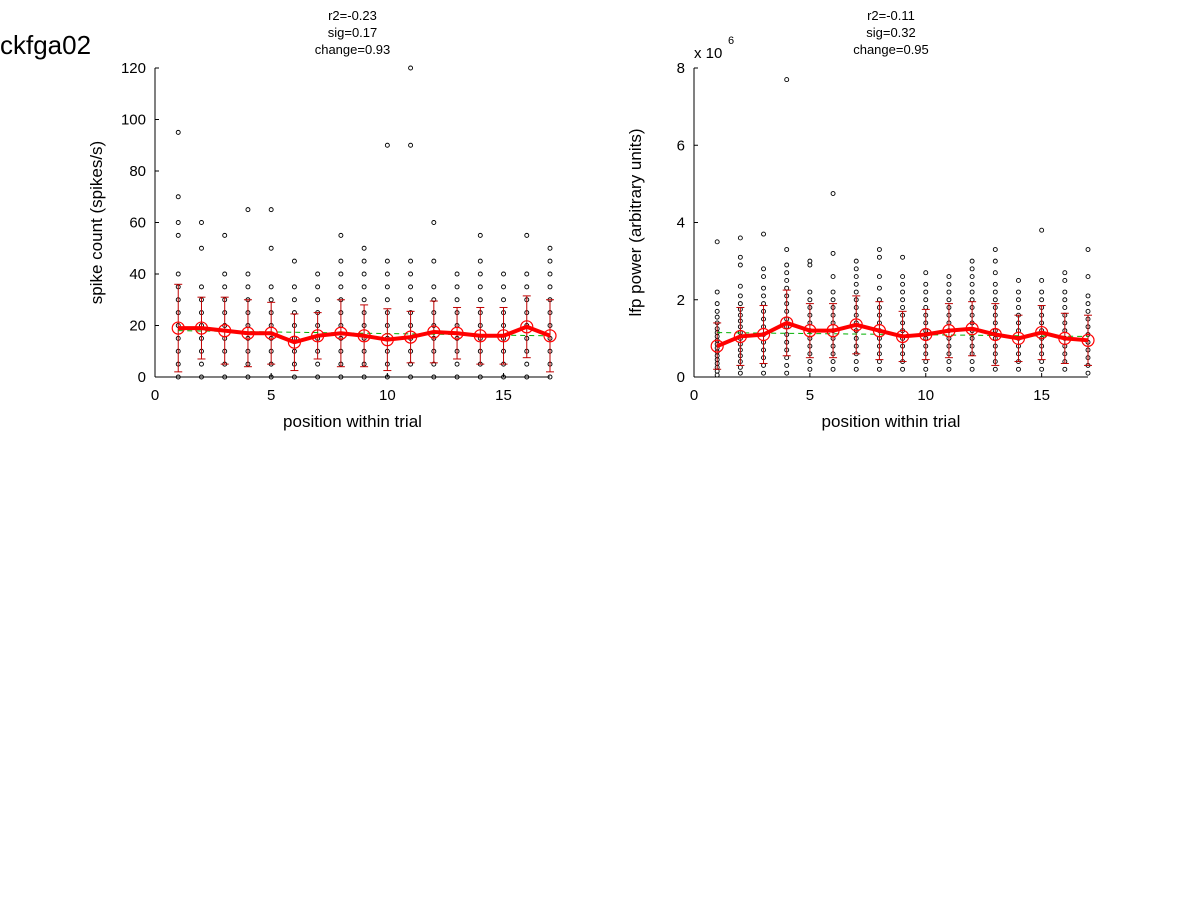 The height and width of the screenshot is (901, 1200). Describe the element at coordinates (681, 300) in the screenshot. I see `y-tick-label: 2` at that location.